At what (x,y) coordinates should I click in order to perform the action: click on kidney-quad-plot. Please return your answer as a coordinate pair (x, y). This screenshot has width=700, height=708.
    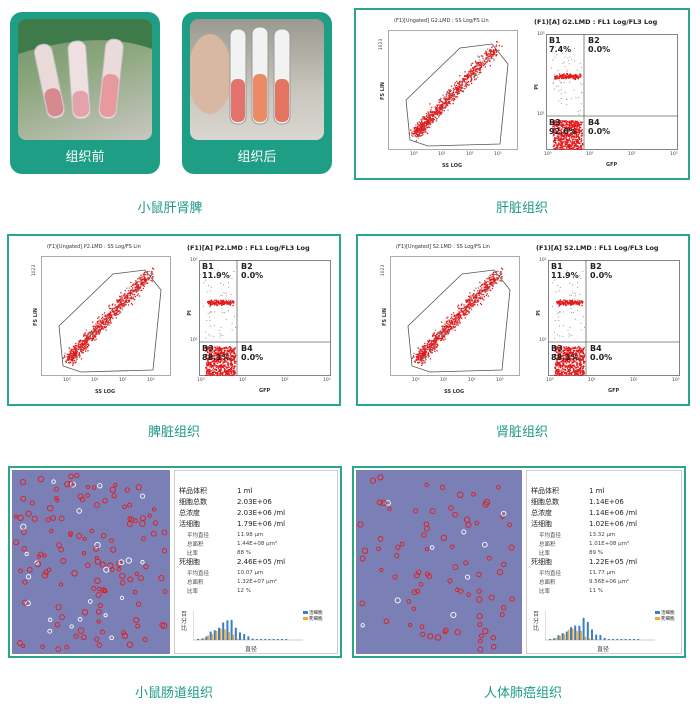
    Looking at the image, I should click on (614, 319).